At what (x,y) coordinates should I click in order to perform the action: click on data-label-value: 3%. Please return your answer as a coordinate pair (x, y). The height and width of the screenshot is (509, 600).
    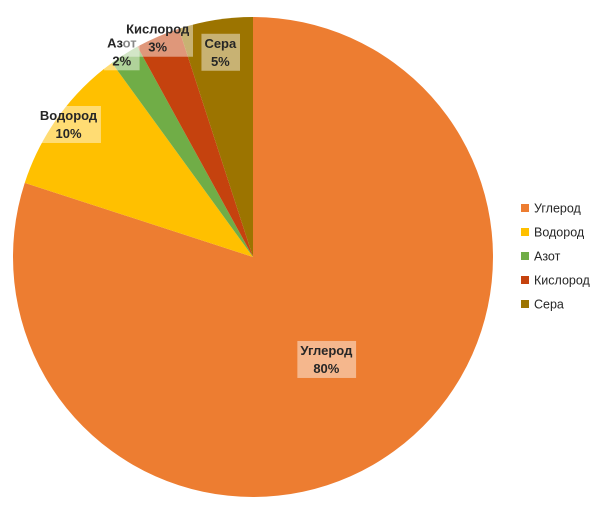
    Looking at the image, I should click on (157, 47).